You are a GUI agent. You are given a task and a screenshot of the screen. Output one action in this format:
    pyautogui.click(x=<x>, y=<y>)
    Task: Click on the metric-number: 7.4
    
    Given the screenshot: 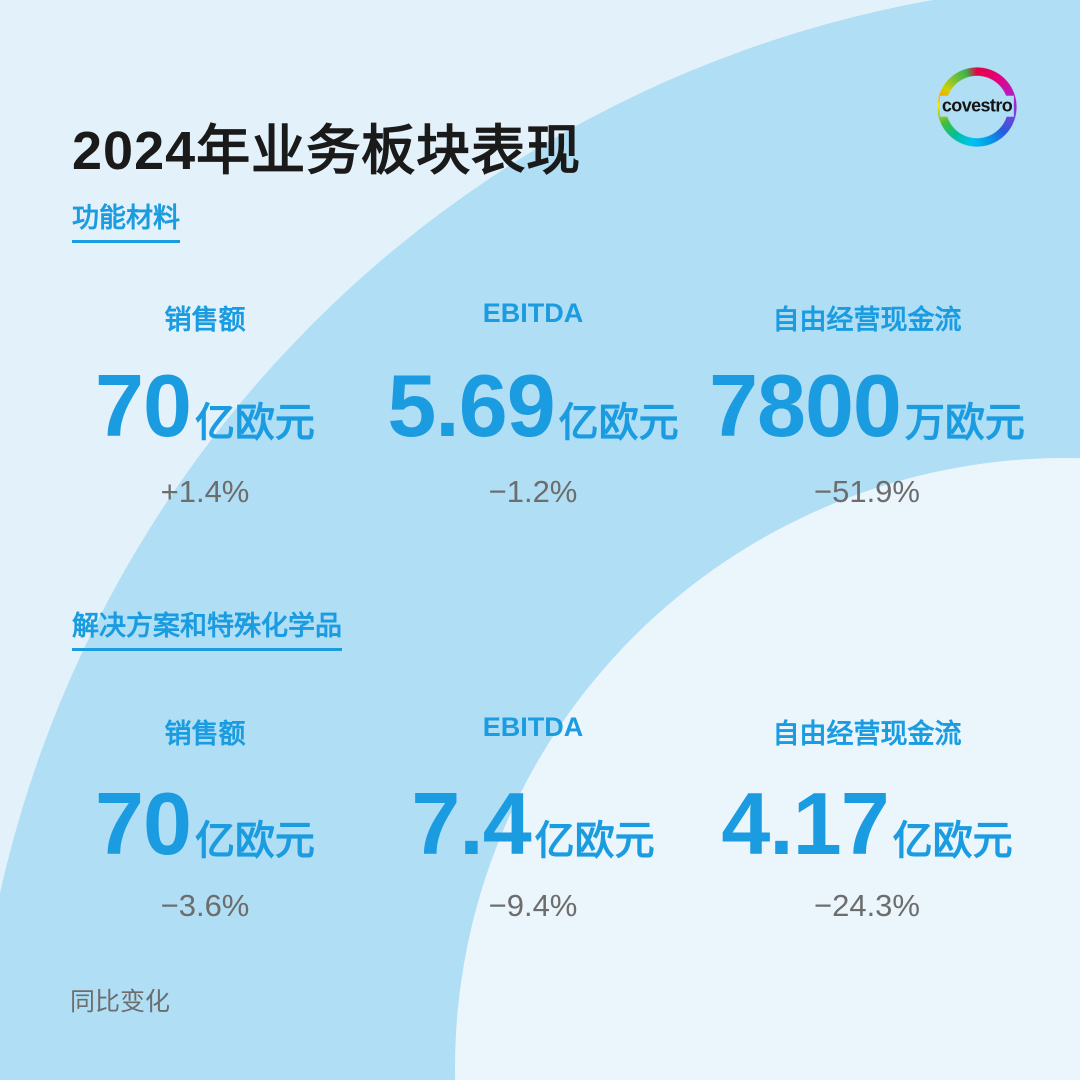 What is the action you would take?
    pyautogui.click(x=471, y=823)
    